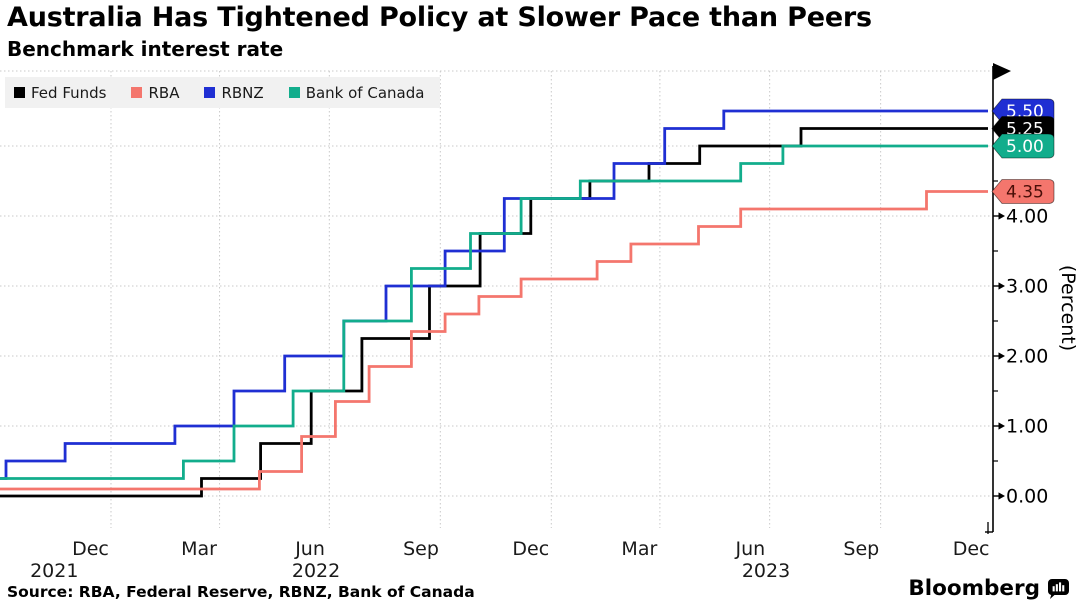  I want to click on y-tick-label: 0.00, so click(1027, 497).